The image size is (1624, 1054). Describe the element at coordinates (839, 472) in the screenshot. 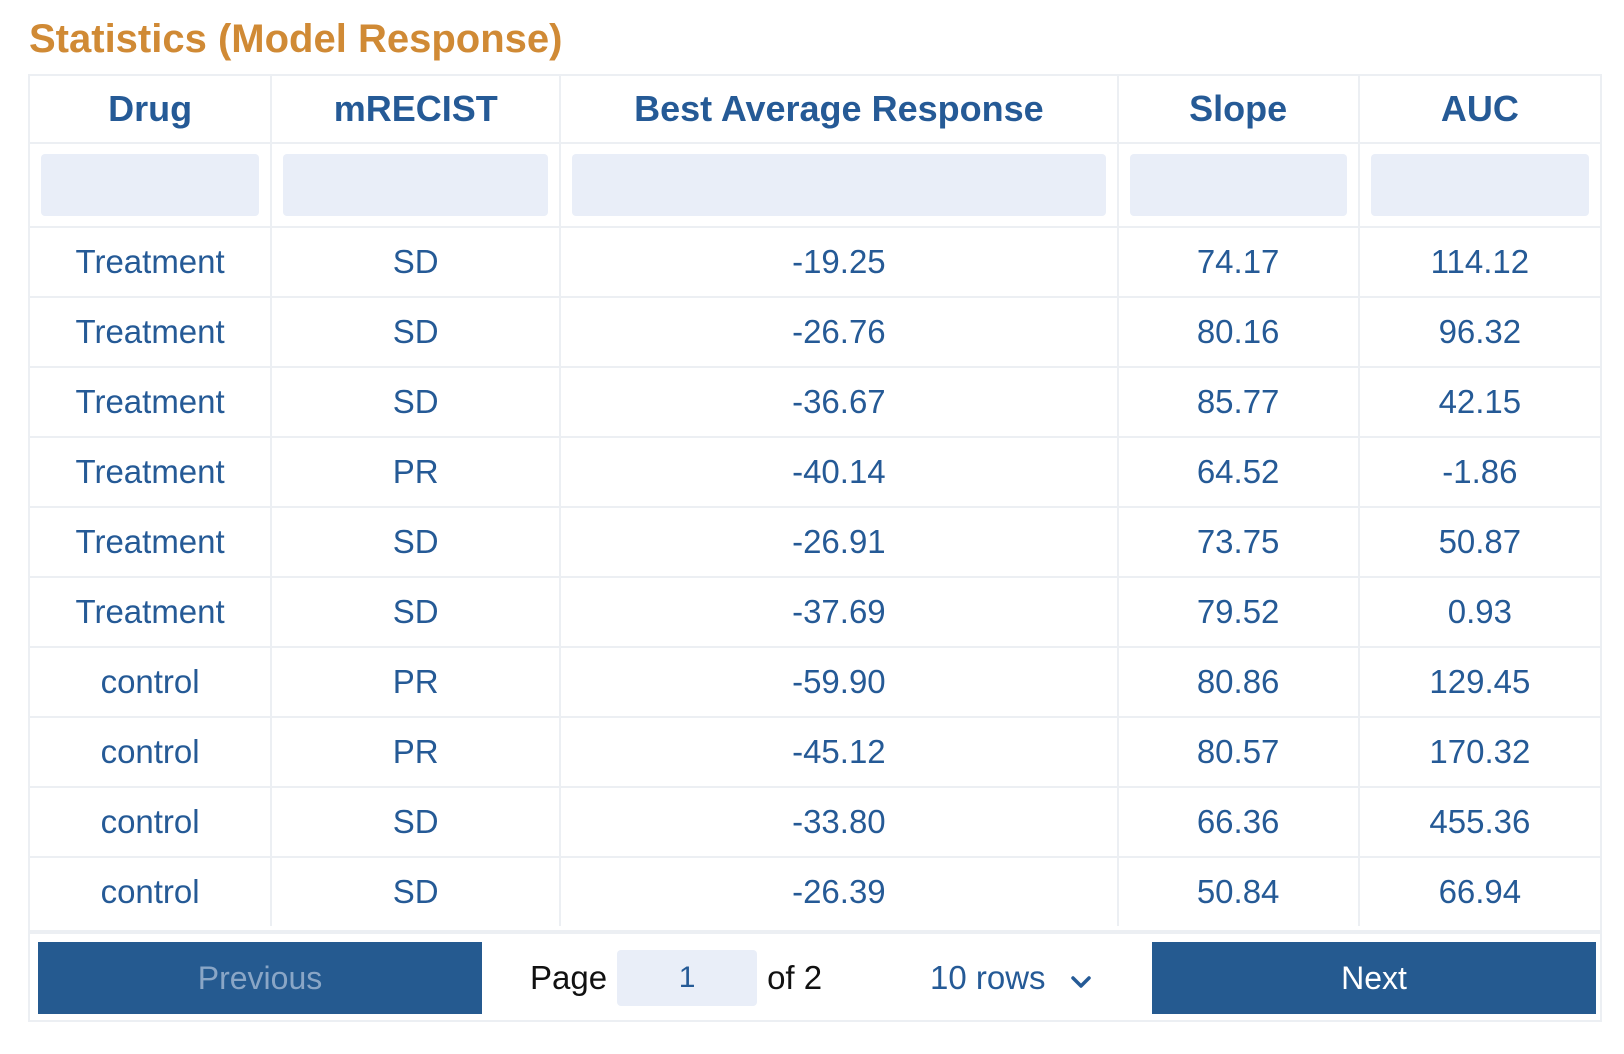

I see `cell-best-average-response: -40.14` at that location.